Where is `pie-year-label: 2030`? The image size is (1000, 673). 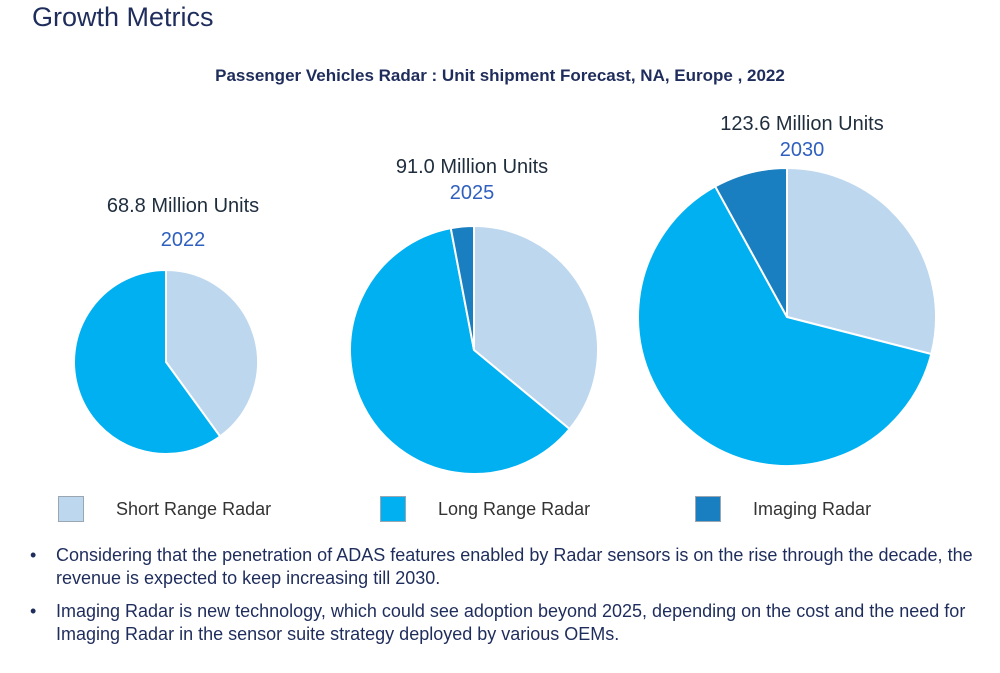 pie-year-label: 2030 is located at coordinates (802, 150).